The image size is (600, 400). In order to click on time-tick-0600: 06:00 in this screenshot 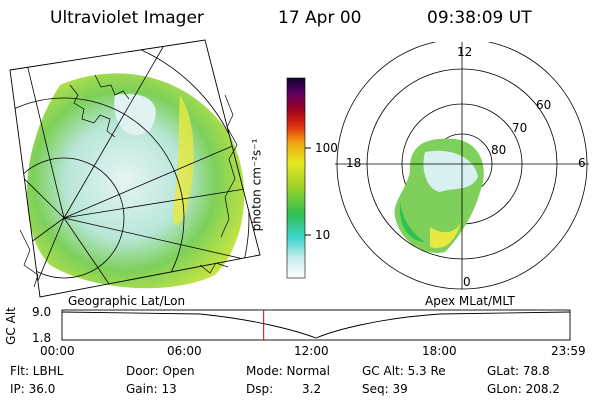, I will do `click(184, 351)`.